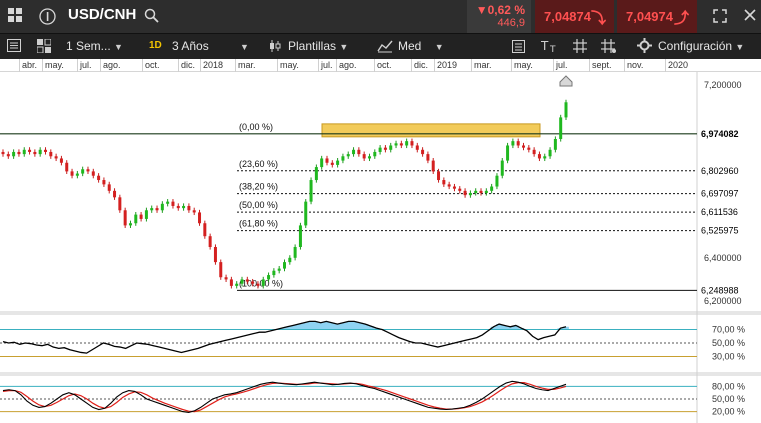  Describe the element at coordinates (644, 47) in the screenshot. I see `gear-icon` at that location.